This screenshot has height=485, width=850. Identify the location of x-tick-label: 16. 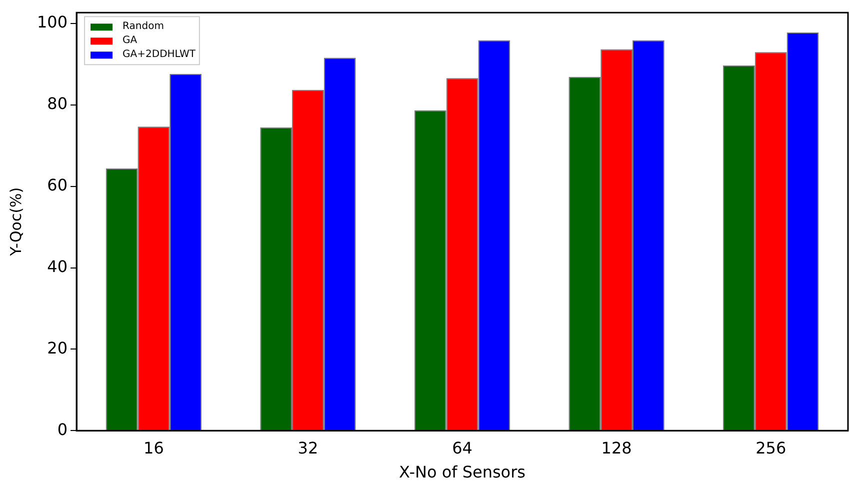
(154, 448).